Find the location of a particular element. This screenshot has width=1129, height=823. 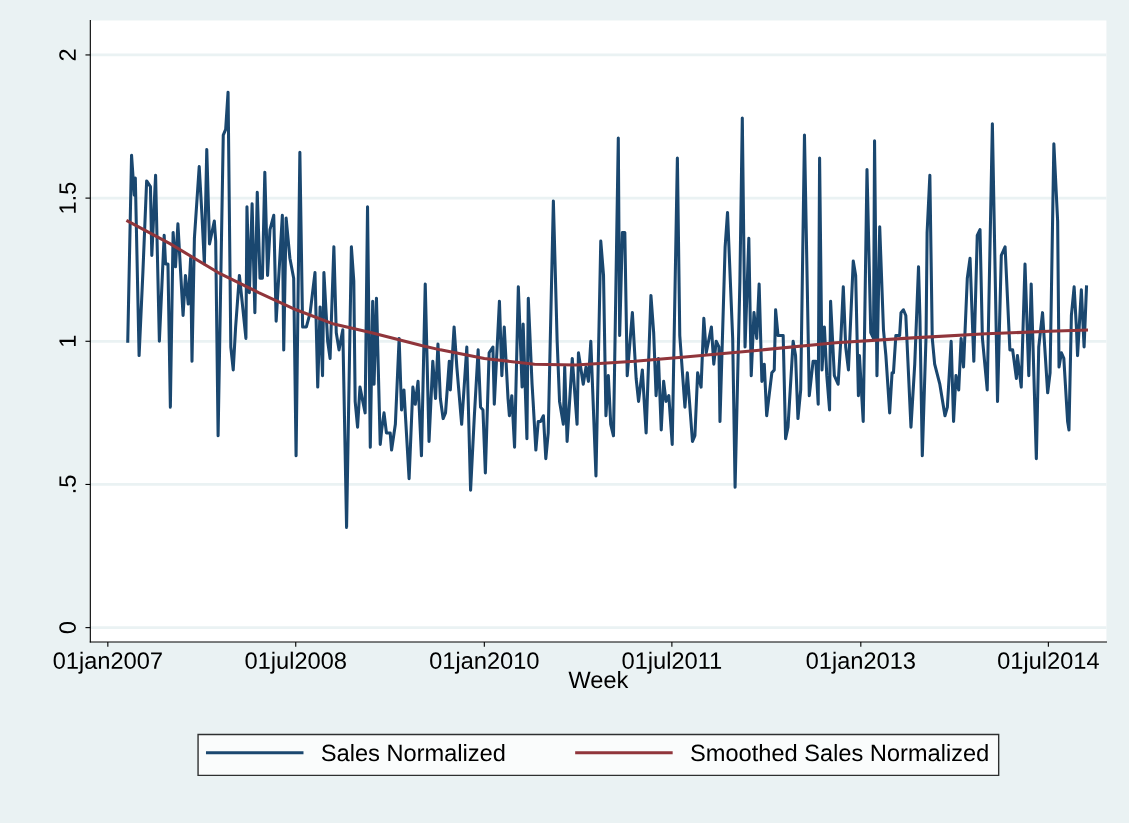

x-tick-label: 01jan2007 is located at coordinates (107, 662).